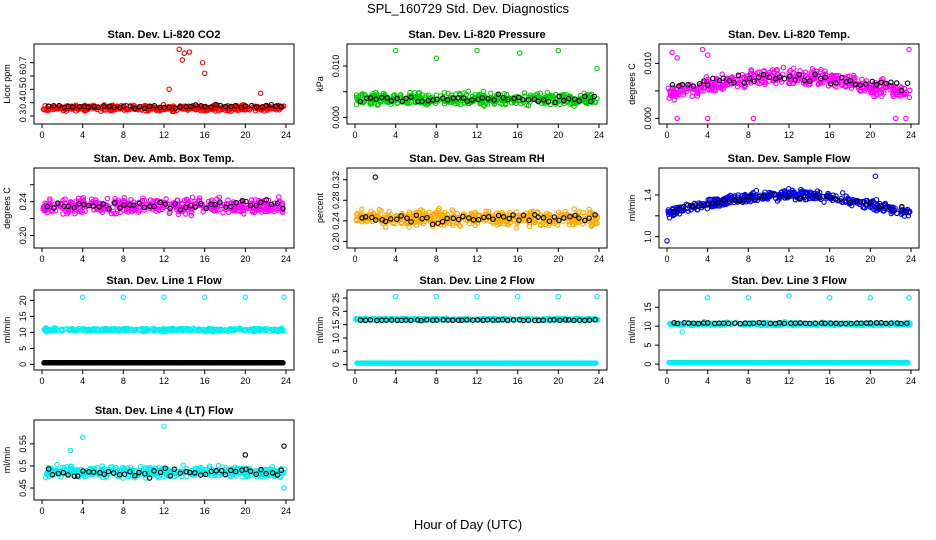 The height and width of the screenshot is (540, 936). What do you see at coordinates (205, 381) in the screenshot?
I see `x-tick-label: 16` at bounding box center [205, 381].